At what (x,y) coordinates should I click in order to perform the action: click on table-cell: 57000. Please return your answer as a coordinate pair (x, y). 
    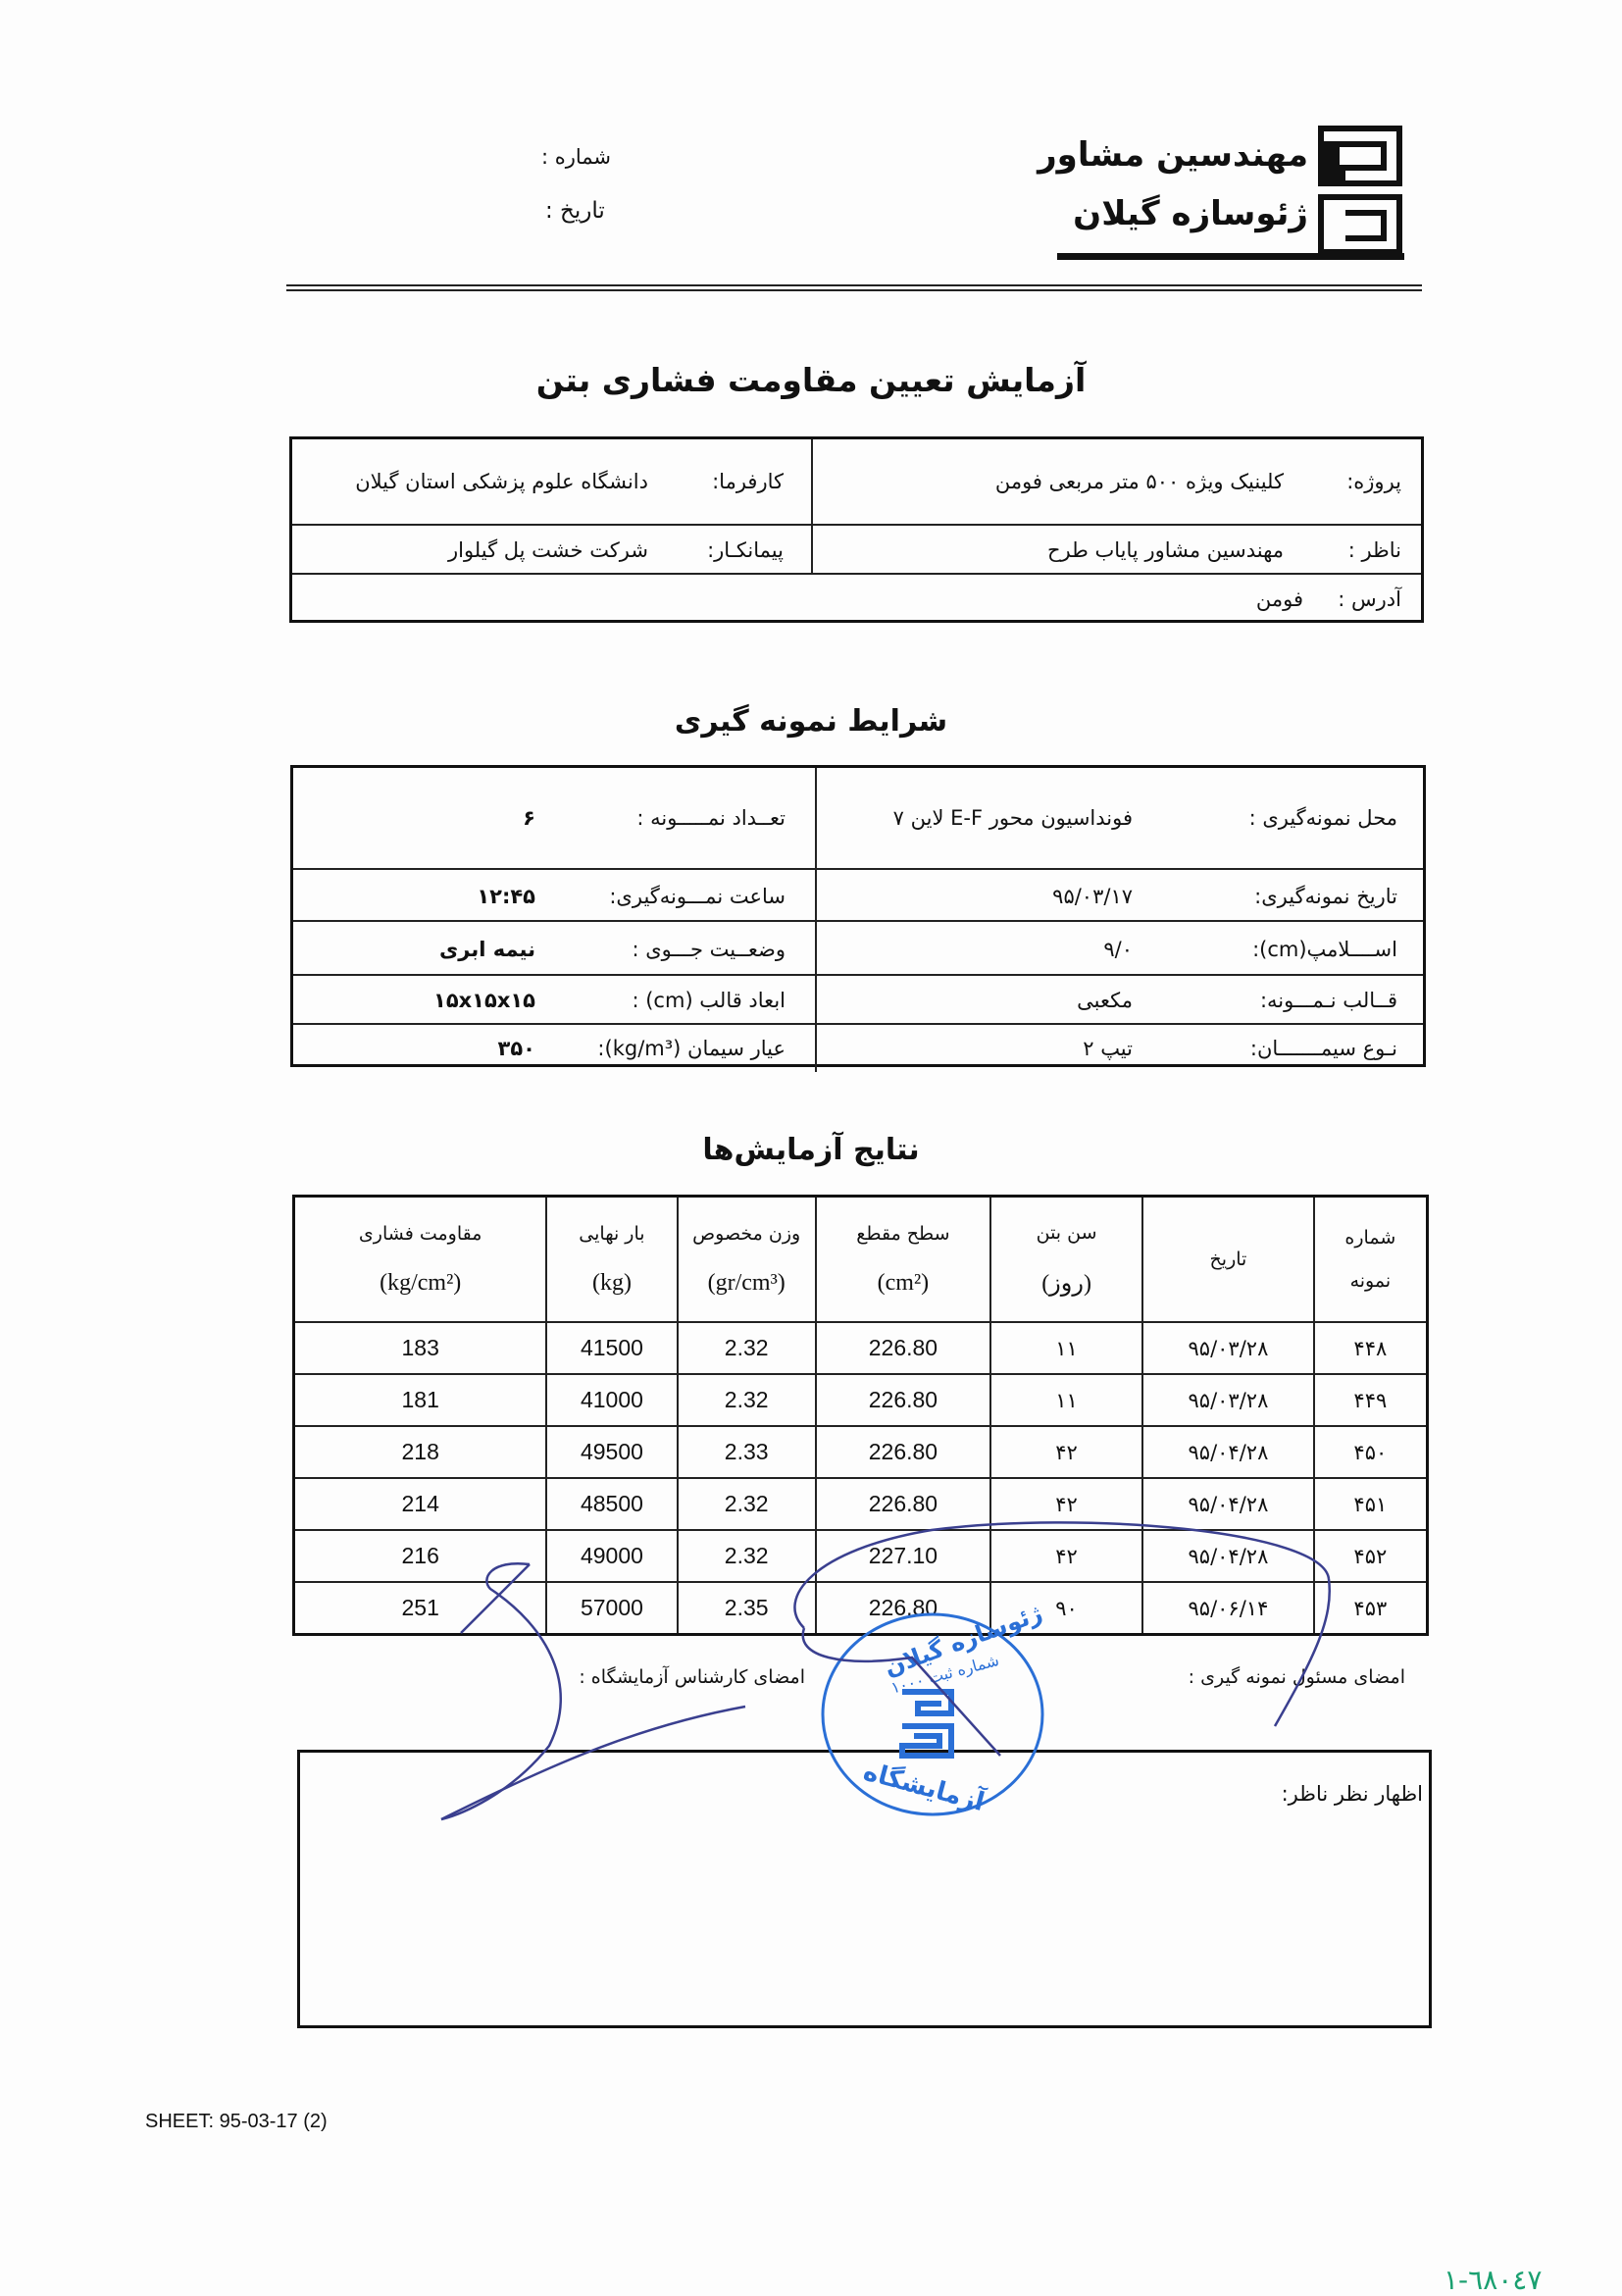
    Looking at the image, I should click on (612, 1608).